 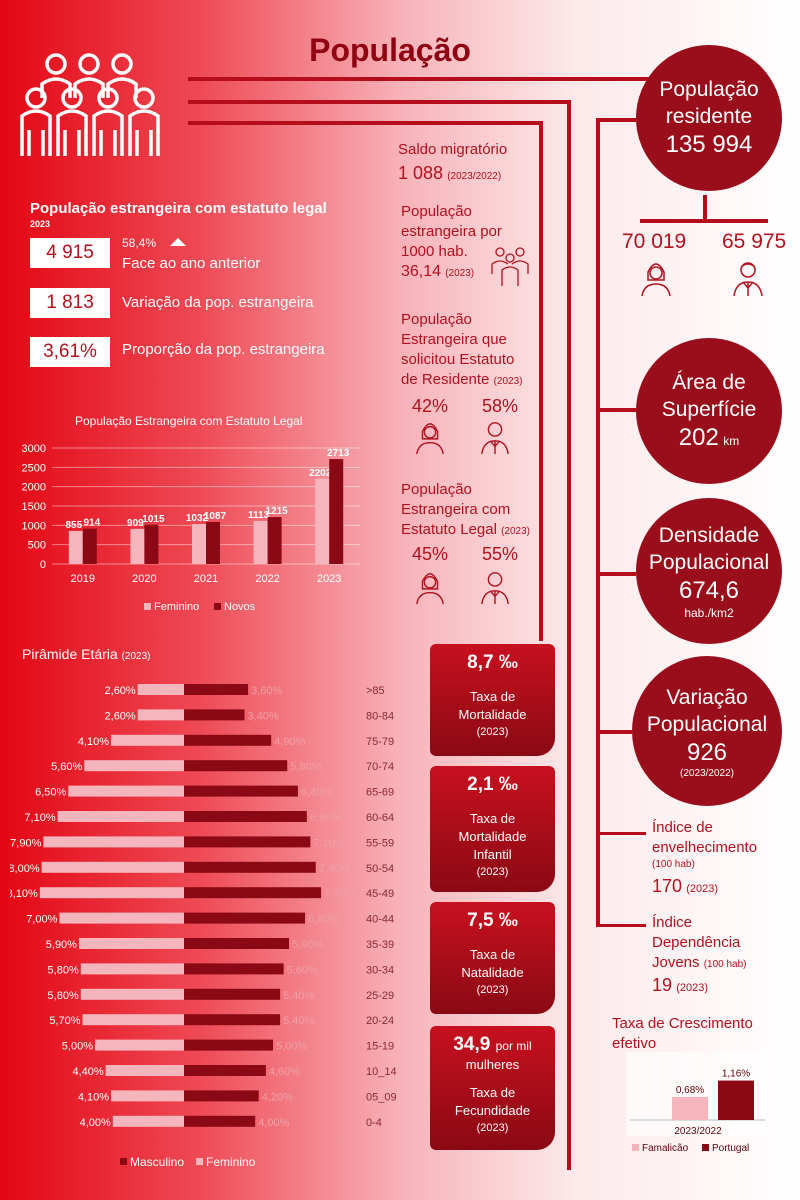 What do you see at coordinates (380, 894) in the screenshot?
I see `age-group-label: 45-49` at bounding box center [380, 894].